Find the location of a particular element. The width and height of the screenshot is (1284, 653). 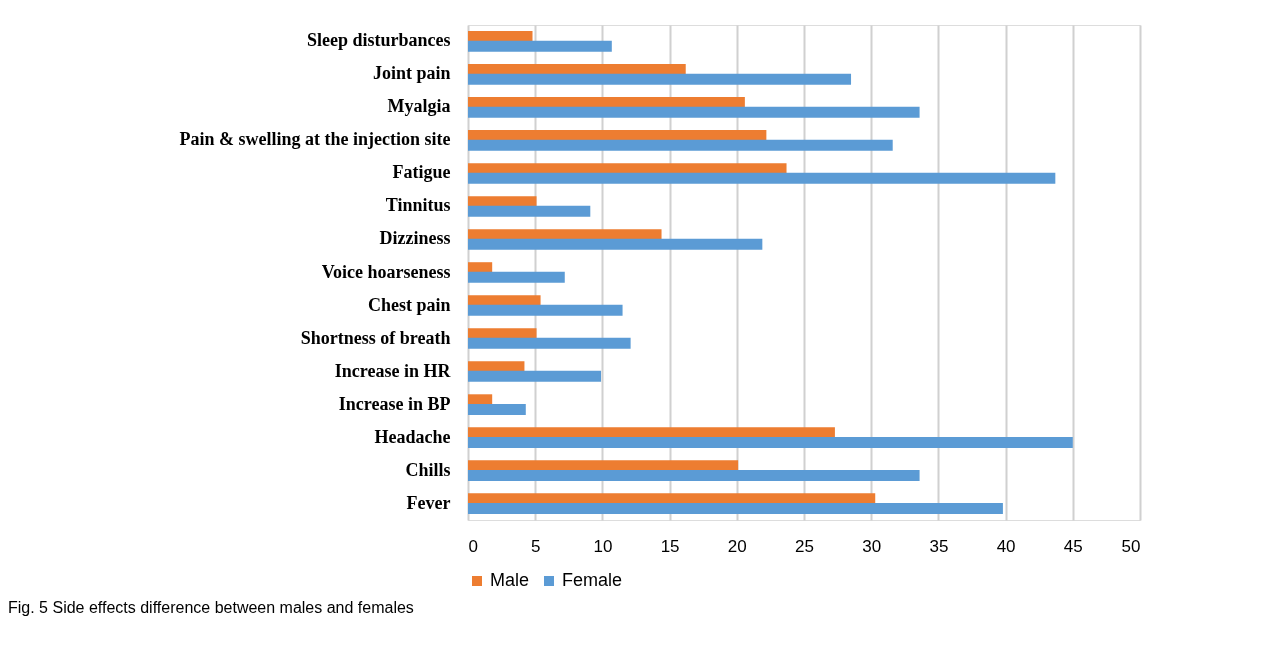

legend-label: Female is located at coordinates (592, 580).